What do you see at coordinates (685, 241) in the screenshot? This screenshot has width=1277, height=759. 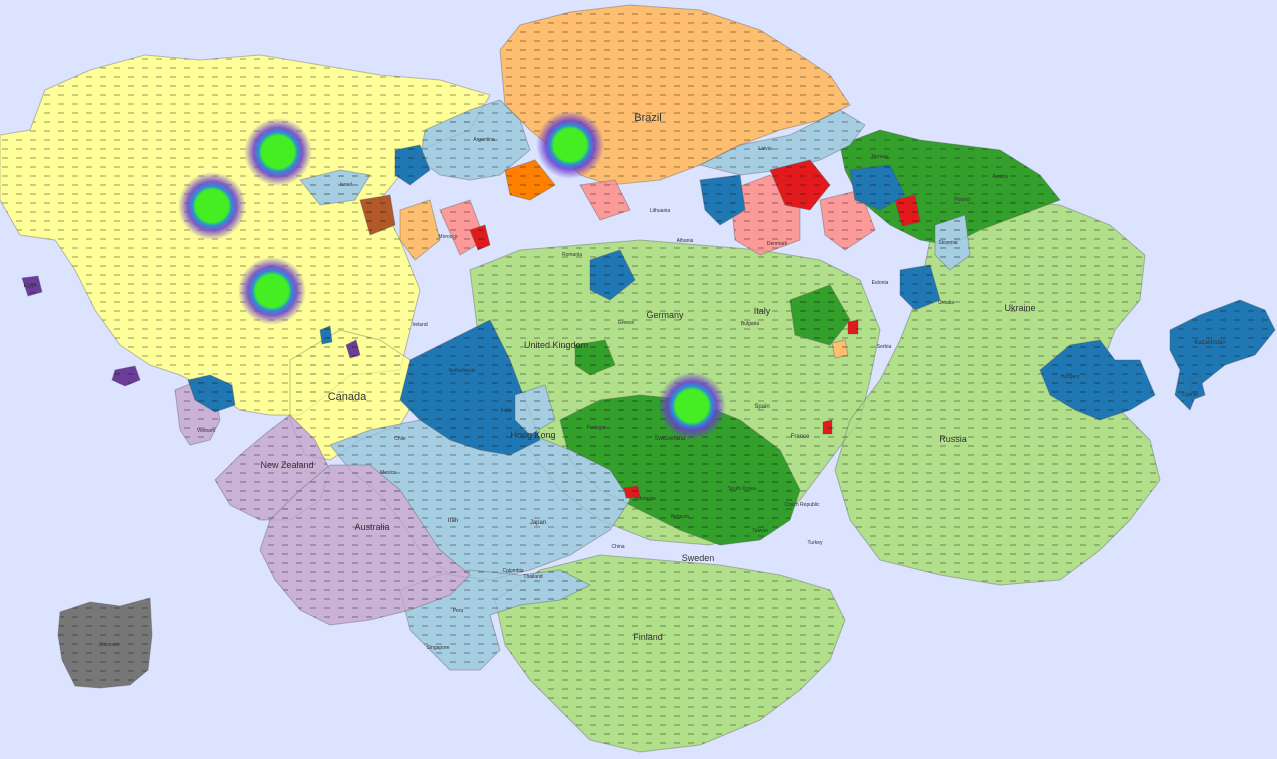 I see `label-albania: Albania` at bounding box center [685, 241].